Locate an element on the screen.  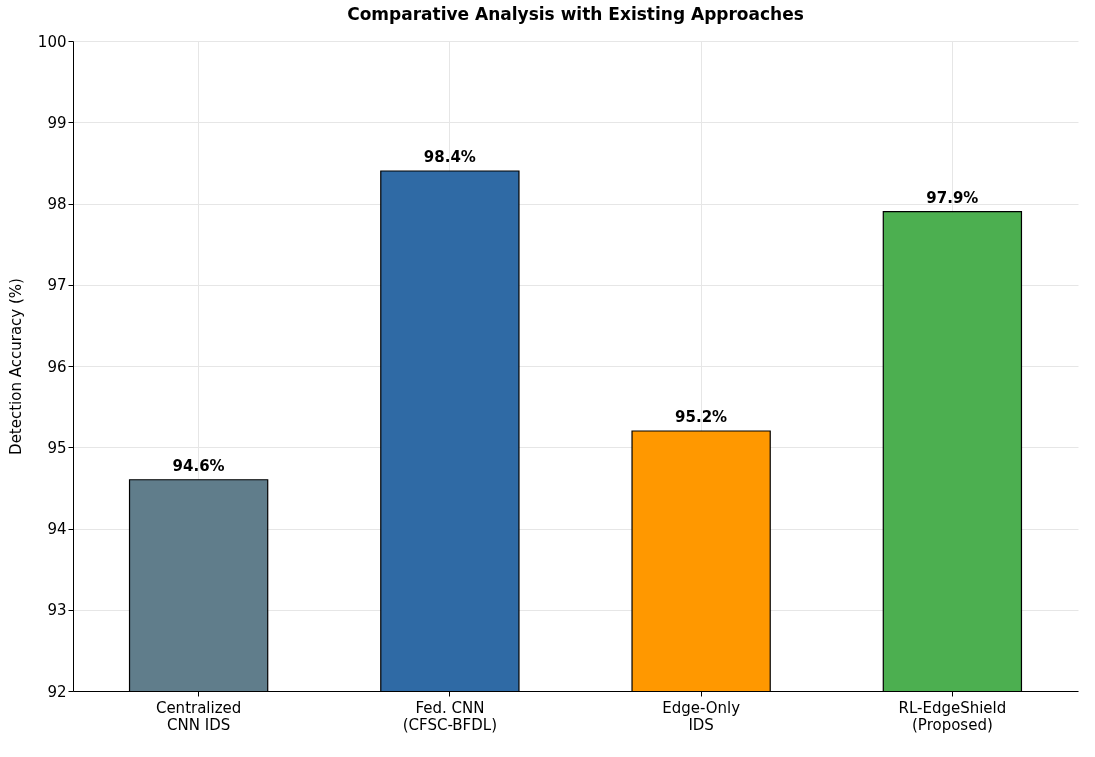
chart-title: Comparative Analysis with Existing Approaches is located at coordinates (575, 14).